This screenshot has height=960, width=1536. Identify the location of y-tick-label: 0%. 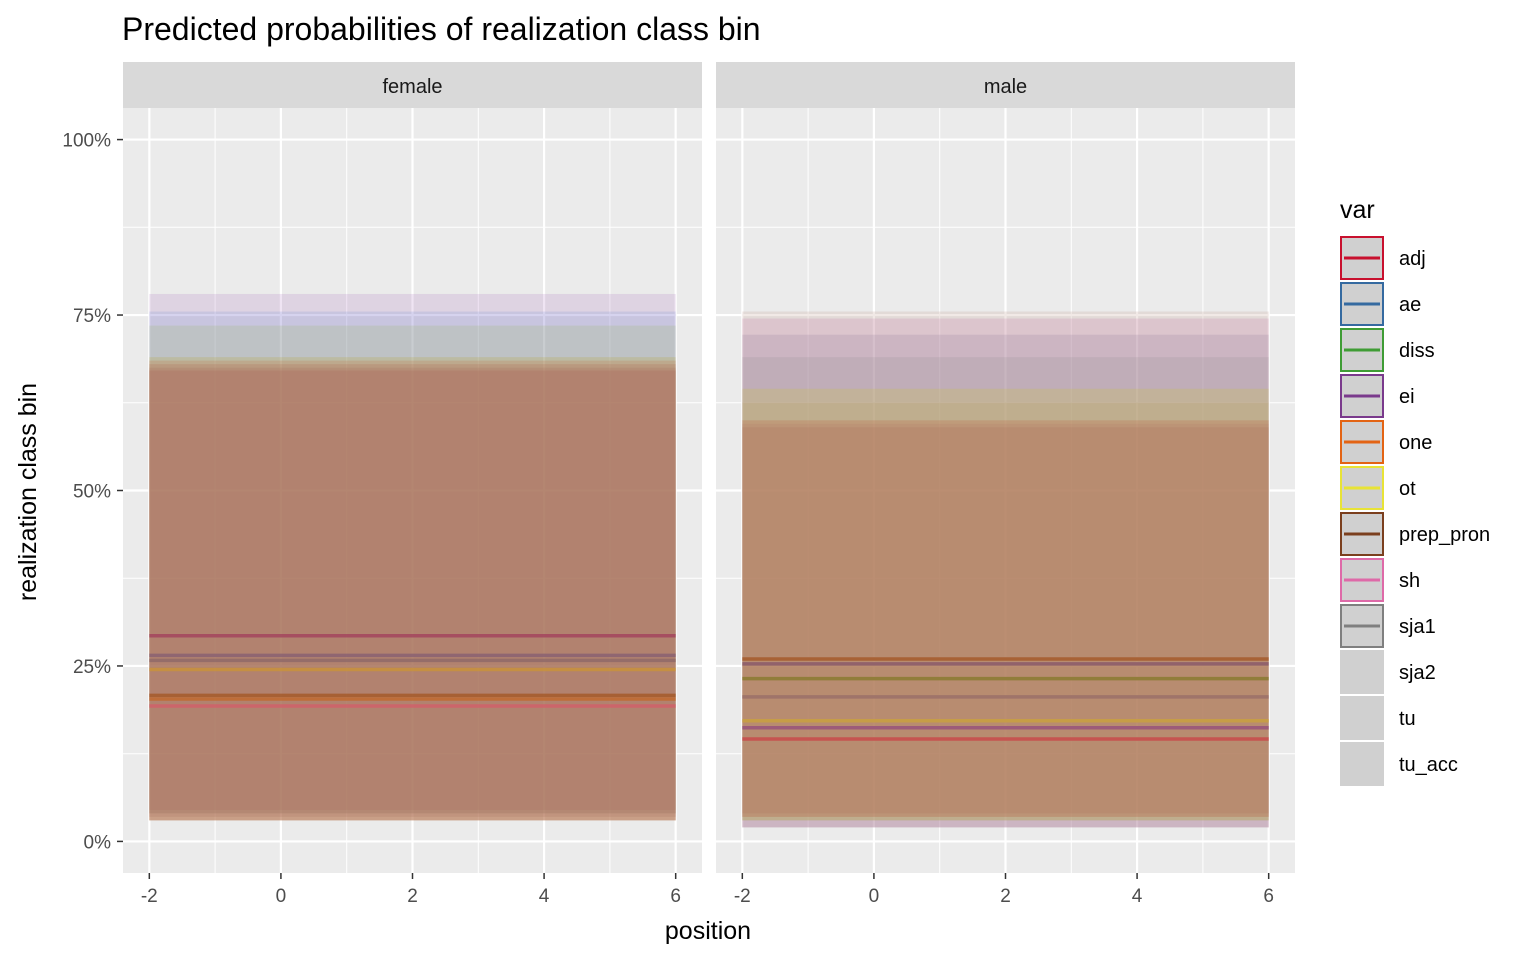
(98, 842).